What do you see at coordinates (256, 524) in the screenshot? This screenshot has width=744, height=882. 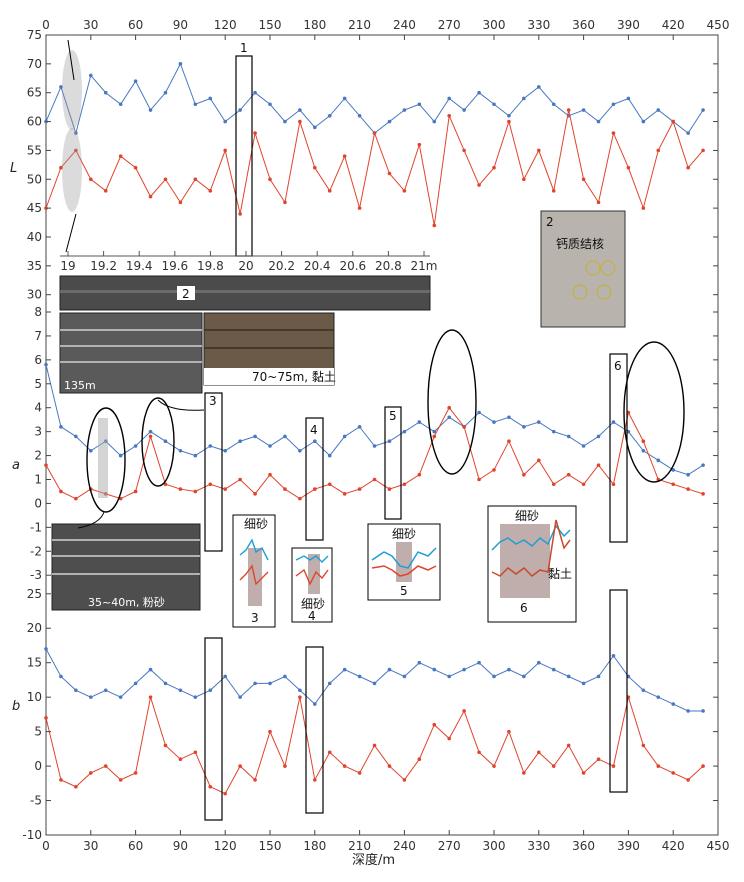 I see `svg-text: 细砂` at bounding box center [256, 524].